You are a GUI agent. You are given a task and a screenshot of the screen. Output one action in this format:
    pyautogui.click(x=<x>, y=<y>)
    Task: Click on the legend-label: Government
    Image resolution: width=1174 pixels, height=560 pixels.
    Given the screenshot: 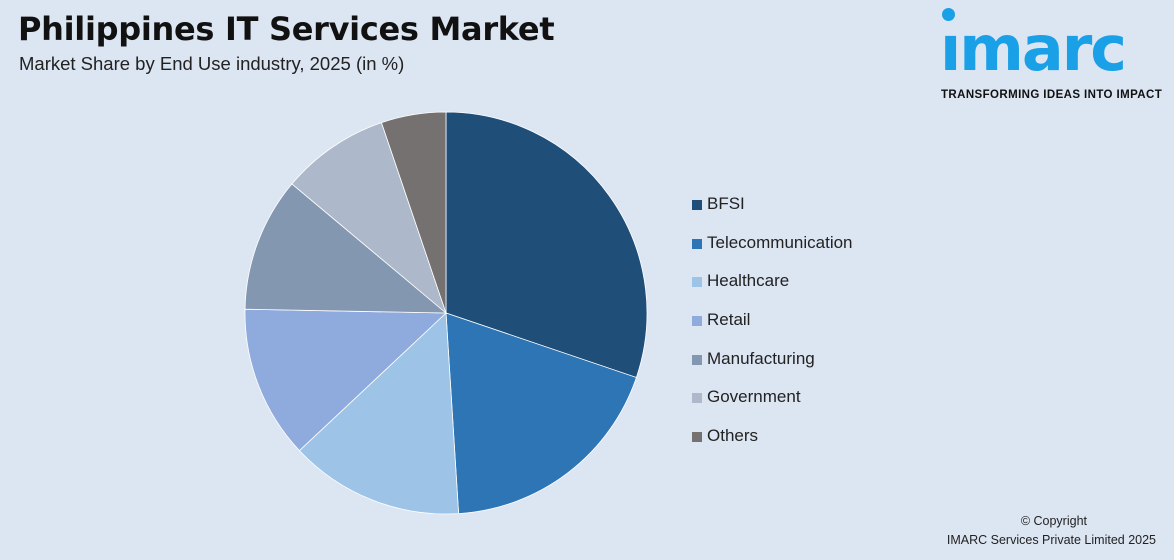 What is the action you would take?
    pyautogui.click(x=754, y=397)
    